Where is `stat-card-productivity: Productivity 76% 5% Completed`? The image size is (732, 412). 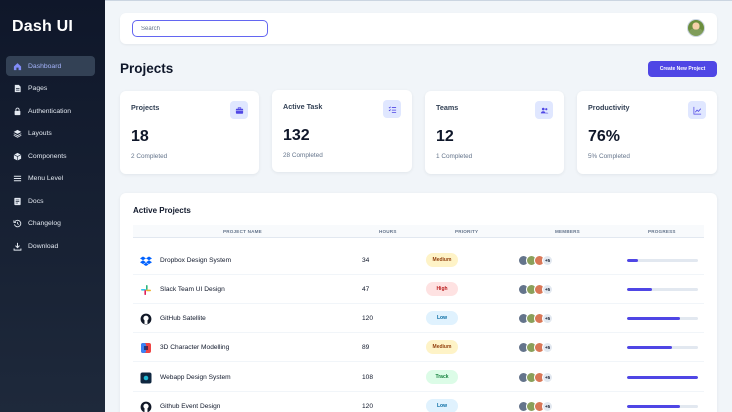 stat-card-productivity: Productivity 76% 5% Completed is located at coordinates (647, 132).